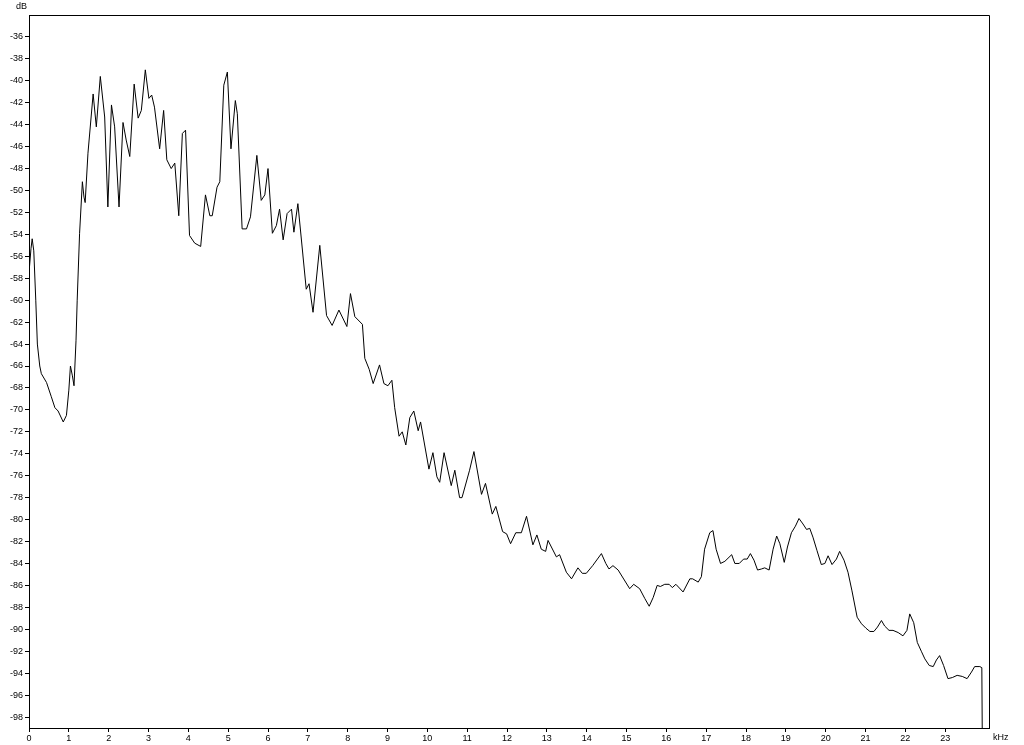 The height and width of the screenshot is (745, 1024). Describe the element at coordinates (16, 189) in the screenshot. I see `y-tick-label: -50` at that location.